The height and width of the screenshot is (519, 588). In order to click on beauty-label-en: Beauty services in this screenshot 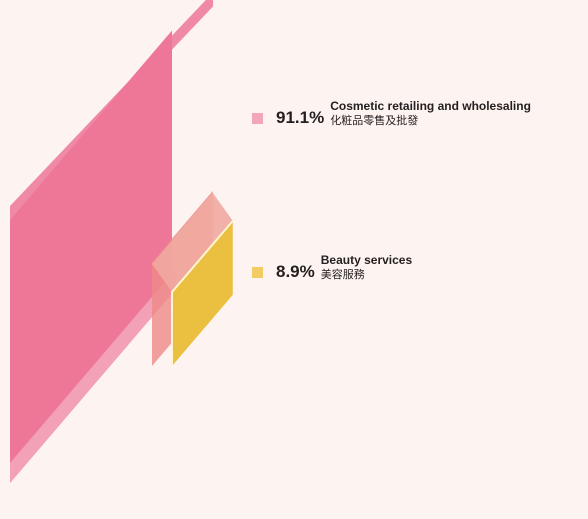, I will do `click(366, 260)`.